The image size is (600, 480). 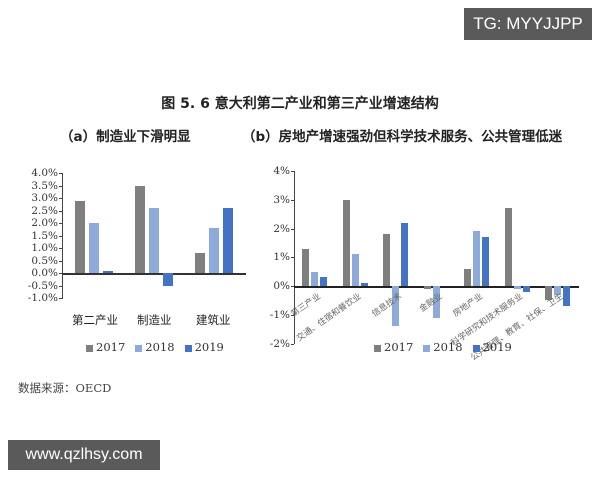 I want to click on y-tick-label: -2%, so click(x=279, y=343).